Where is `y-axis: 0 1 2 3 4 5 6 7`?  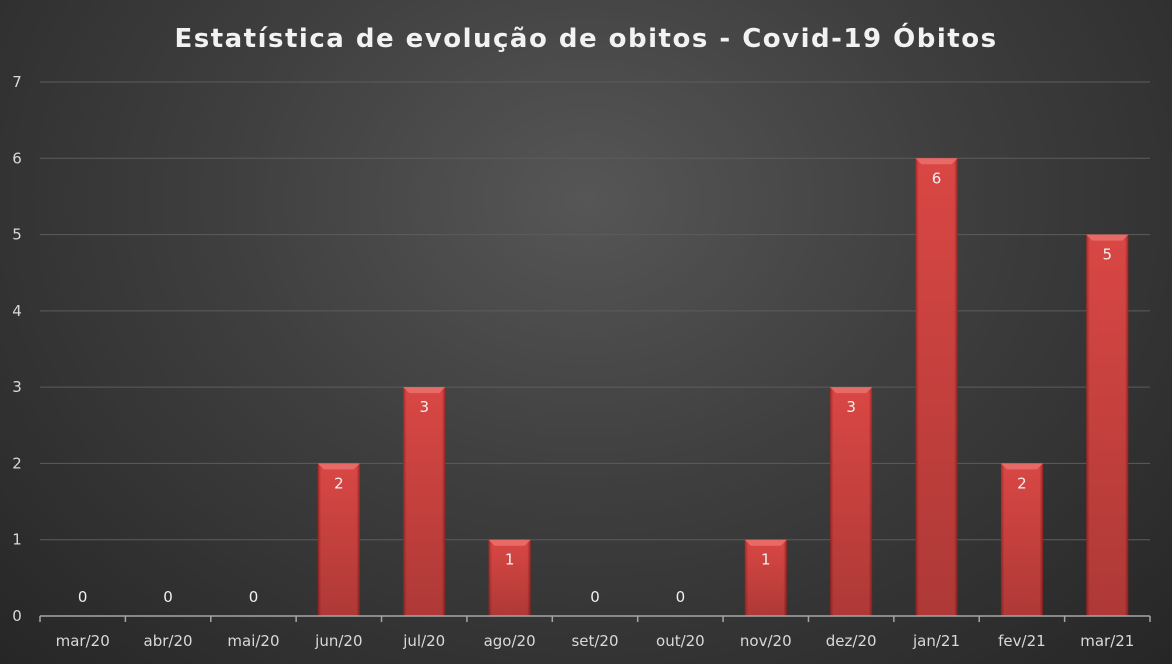
y-axis: 0 1 2 3 4 5 6 7 is located at coordinates (17, 349).